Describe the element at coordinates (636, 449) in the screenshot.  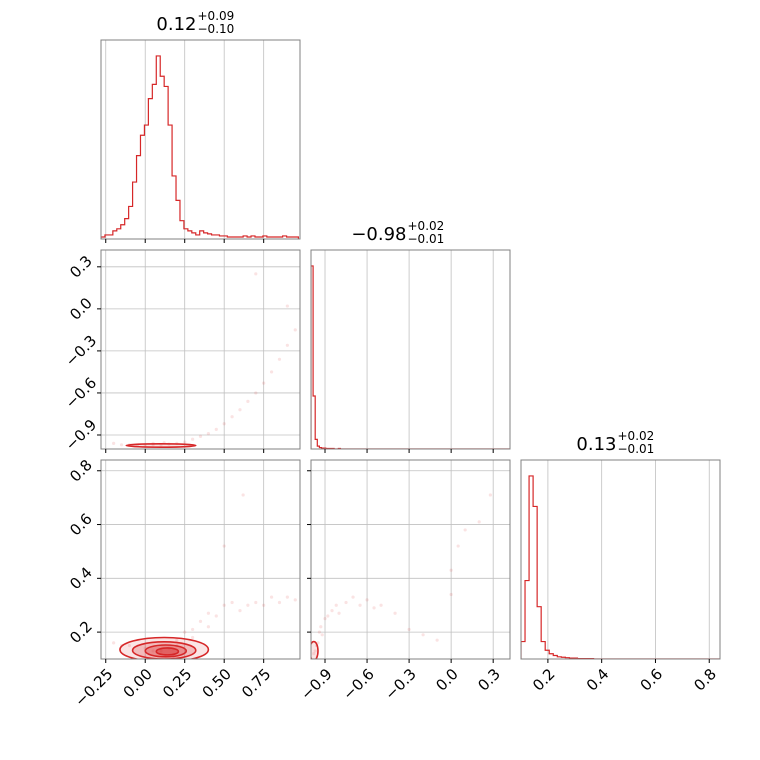
I see `title-minus-2: −0.01` at that location.